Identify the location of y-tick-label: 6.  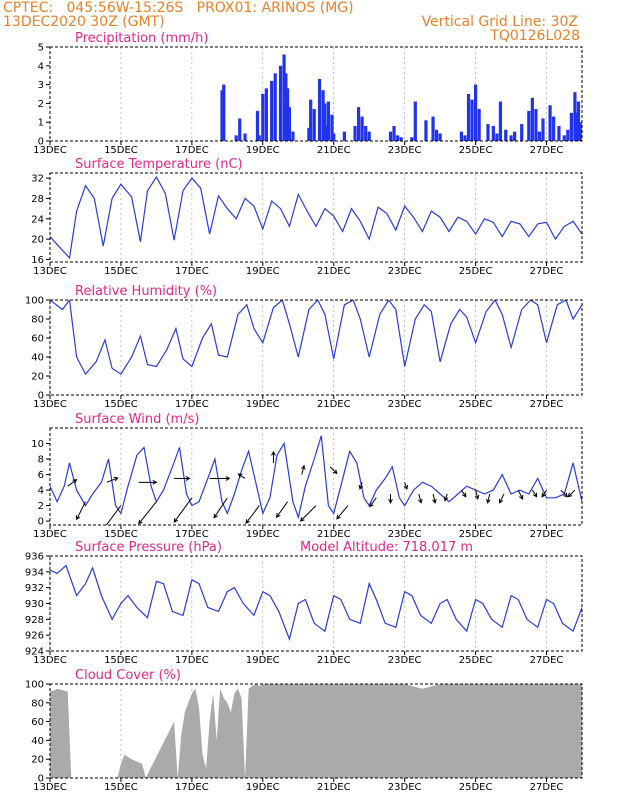
(41, 475).